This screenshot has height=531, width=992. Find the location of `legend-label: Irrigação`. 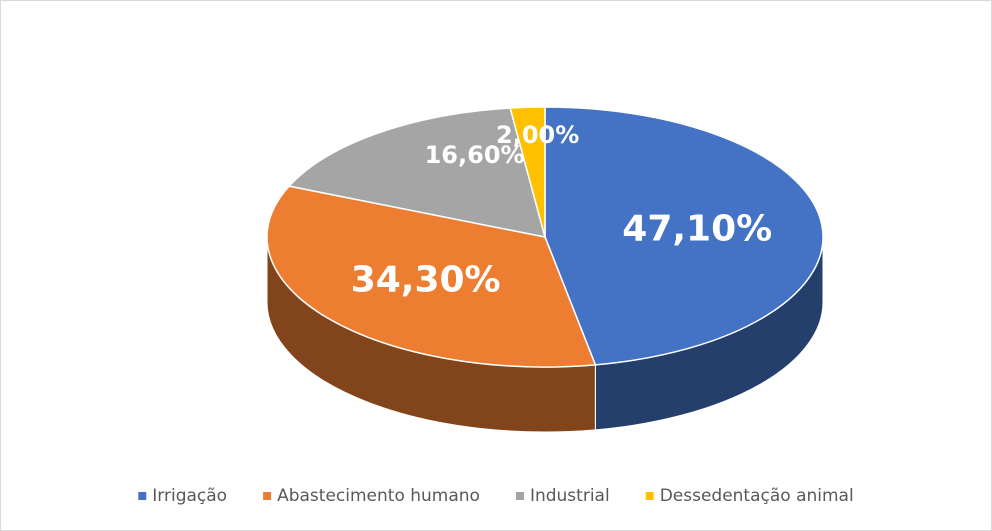

legend-label: Irrigação is located at coordinates (189, 496).